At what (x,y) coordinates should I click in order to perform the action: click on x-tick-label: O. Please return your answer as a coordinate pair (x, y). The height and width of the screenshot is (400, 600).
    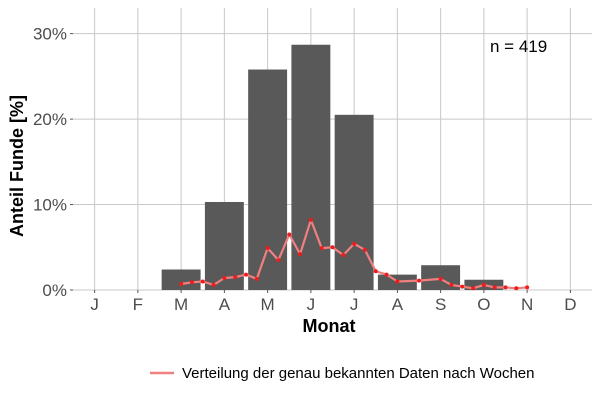
    Looking at the image, I should click on (483, 304).